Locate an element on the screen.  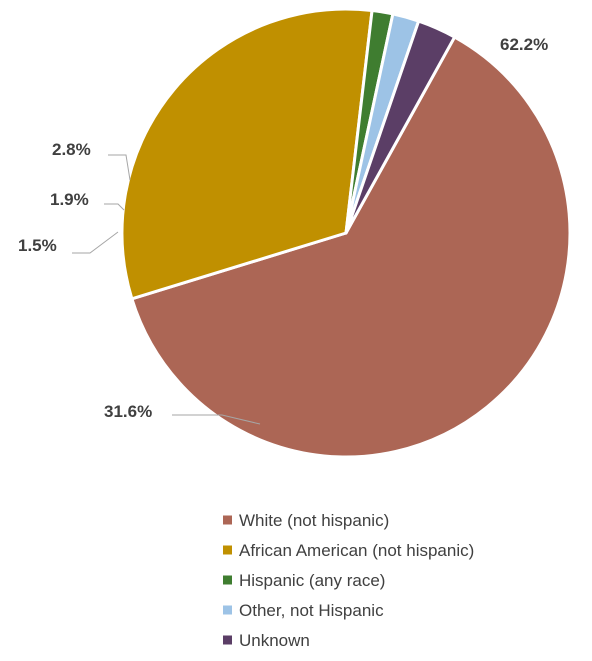
legend-label: Other, not Hispanic is located at coordinates (311, 610).